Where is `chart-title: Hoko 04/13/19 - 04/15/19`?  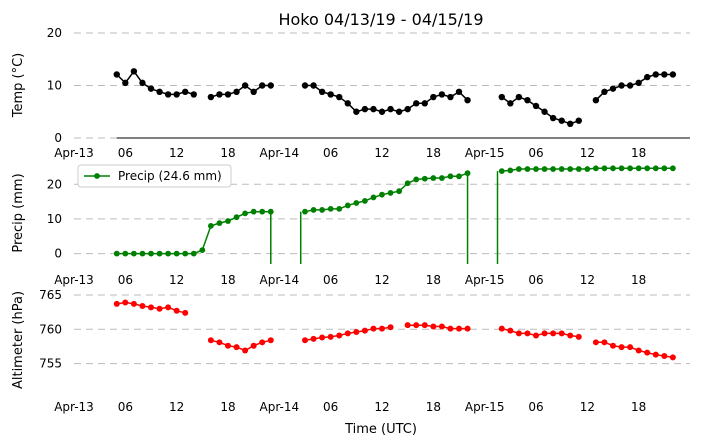 chart-title: Hoko 04/13/19 - 04/15/19 is located at coordinates (380, 19).